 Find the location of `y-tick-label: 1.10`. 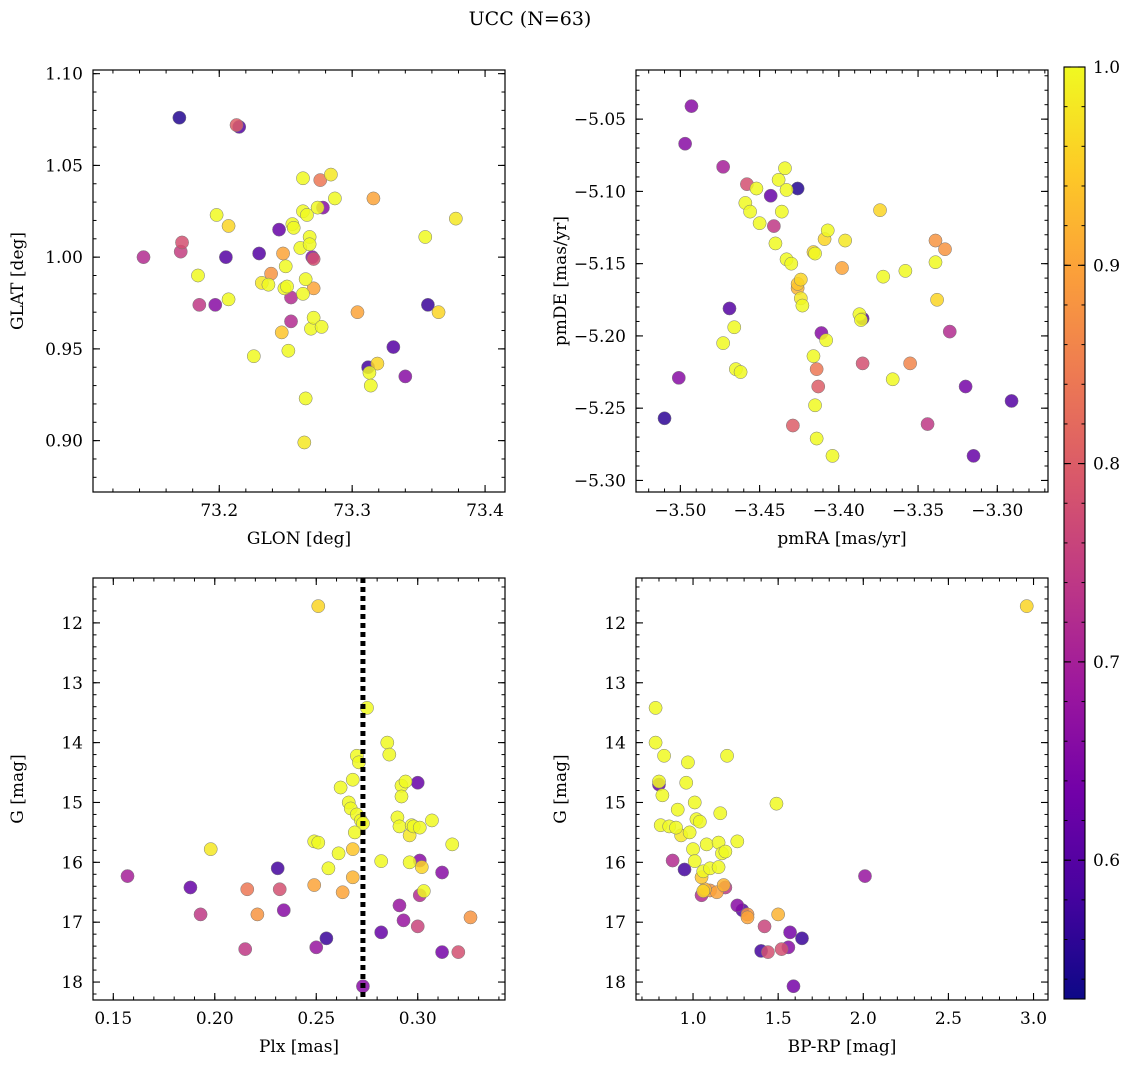

y-tick-label: 1.10 is located at coordinates (64, 75).